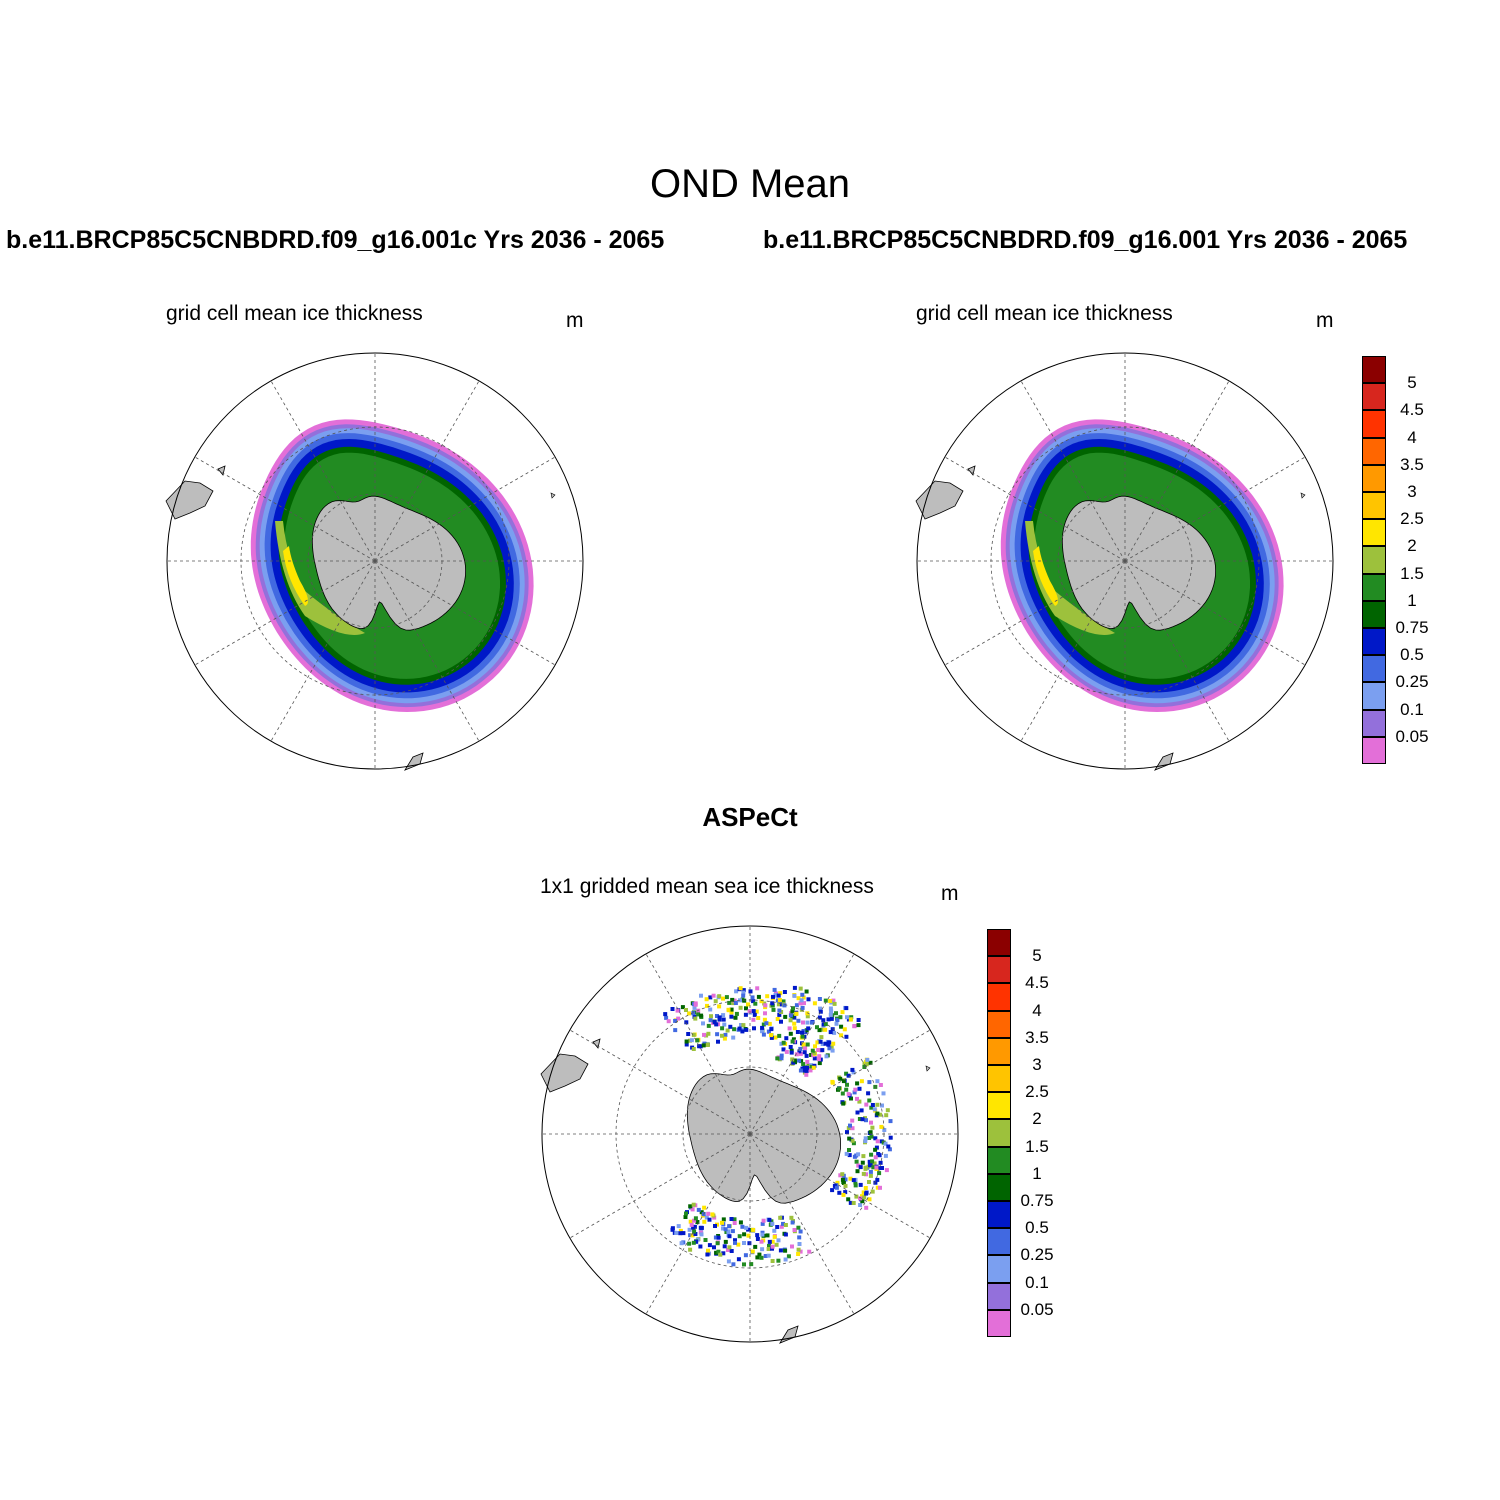  I want to click on colorbar-label: 5, so click(1037, 956).